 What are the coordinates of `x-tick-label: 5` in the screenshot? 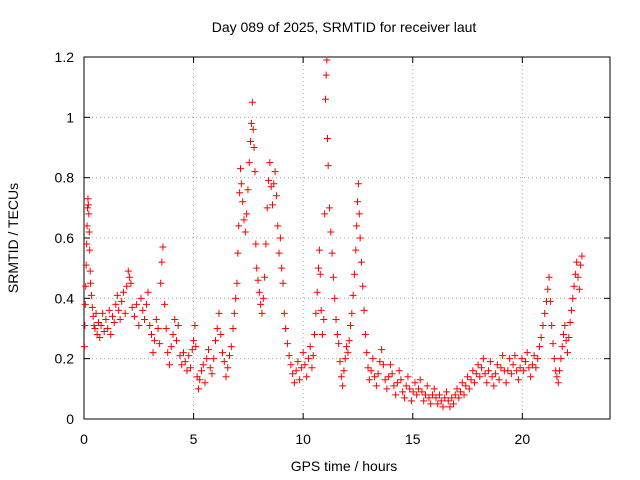 It's located at (194, 439).